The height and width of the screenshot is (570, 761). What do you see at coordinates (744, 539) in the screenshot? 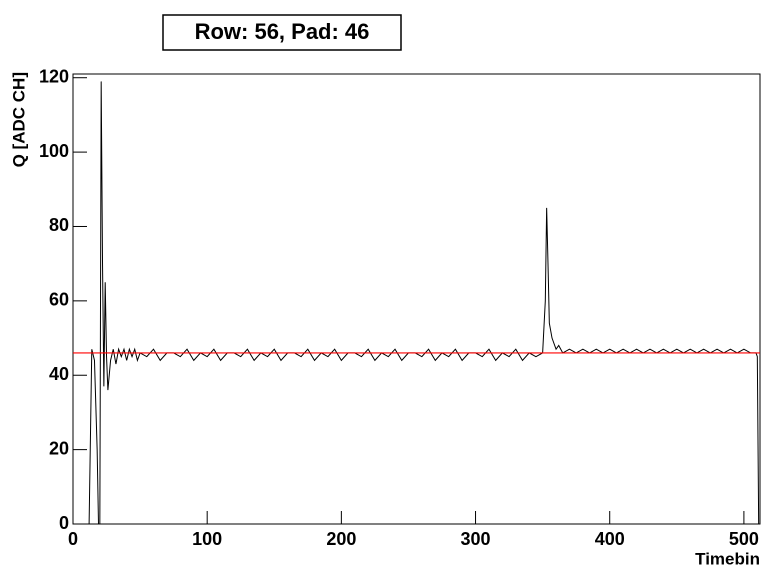
I see `x-tick-label: 500` at bounding box center [744, 539].